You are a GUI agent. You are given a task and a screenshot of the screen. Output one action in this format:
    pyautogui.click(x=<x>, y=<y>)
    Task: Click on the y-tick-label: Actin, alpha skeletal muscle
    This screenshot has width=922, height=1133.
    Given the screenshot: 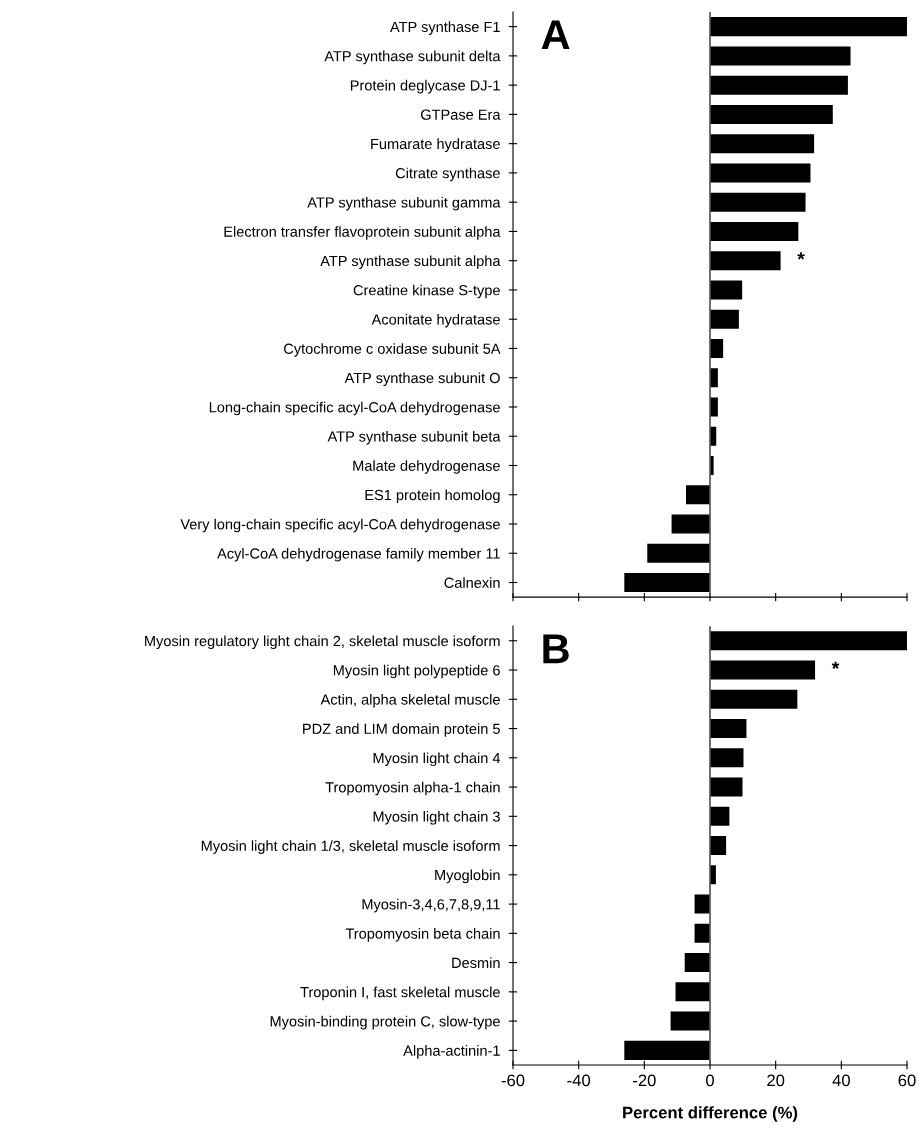 What is the action you would take?
    pyautogui.click(x=410, y=701)
    